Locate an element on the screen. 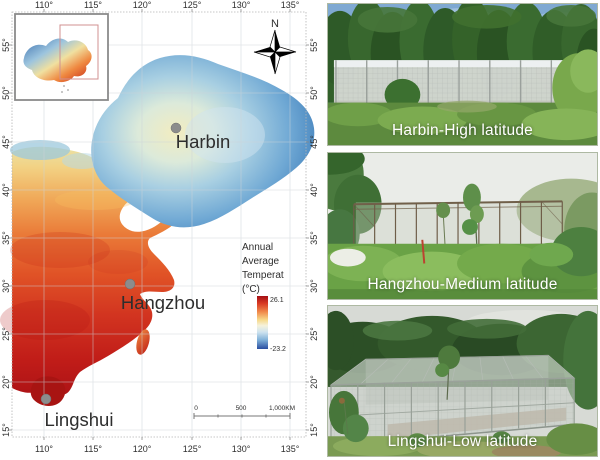 The height and width of the screenshot is (460, 600). photo-hangzhou-enclosure: Hangzhou-Medium latitude is located at coordinates (462, 226).